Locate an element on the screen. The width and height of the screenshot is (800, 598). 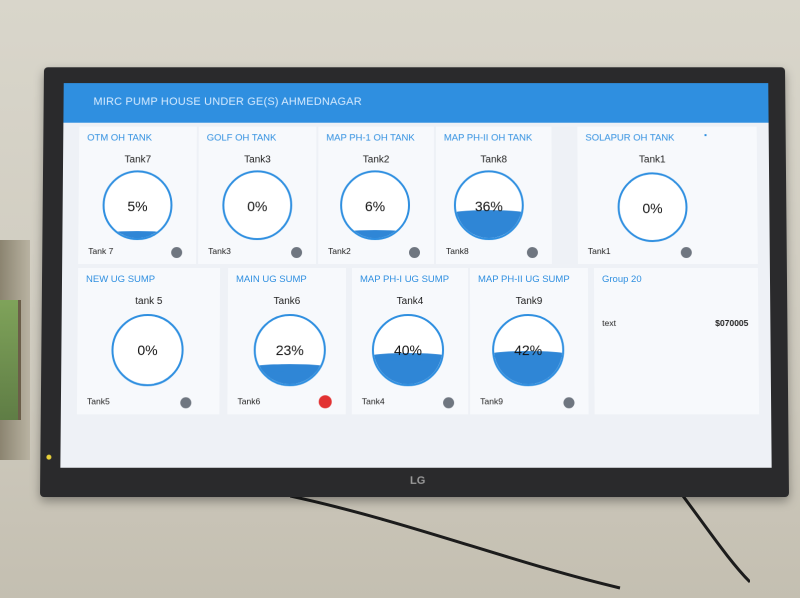
tank-percent: 42% is located at coordinates (528, 350).